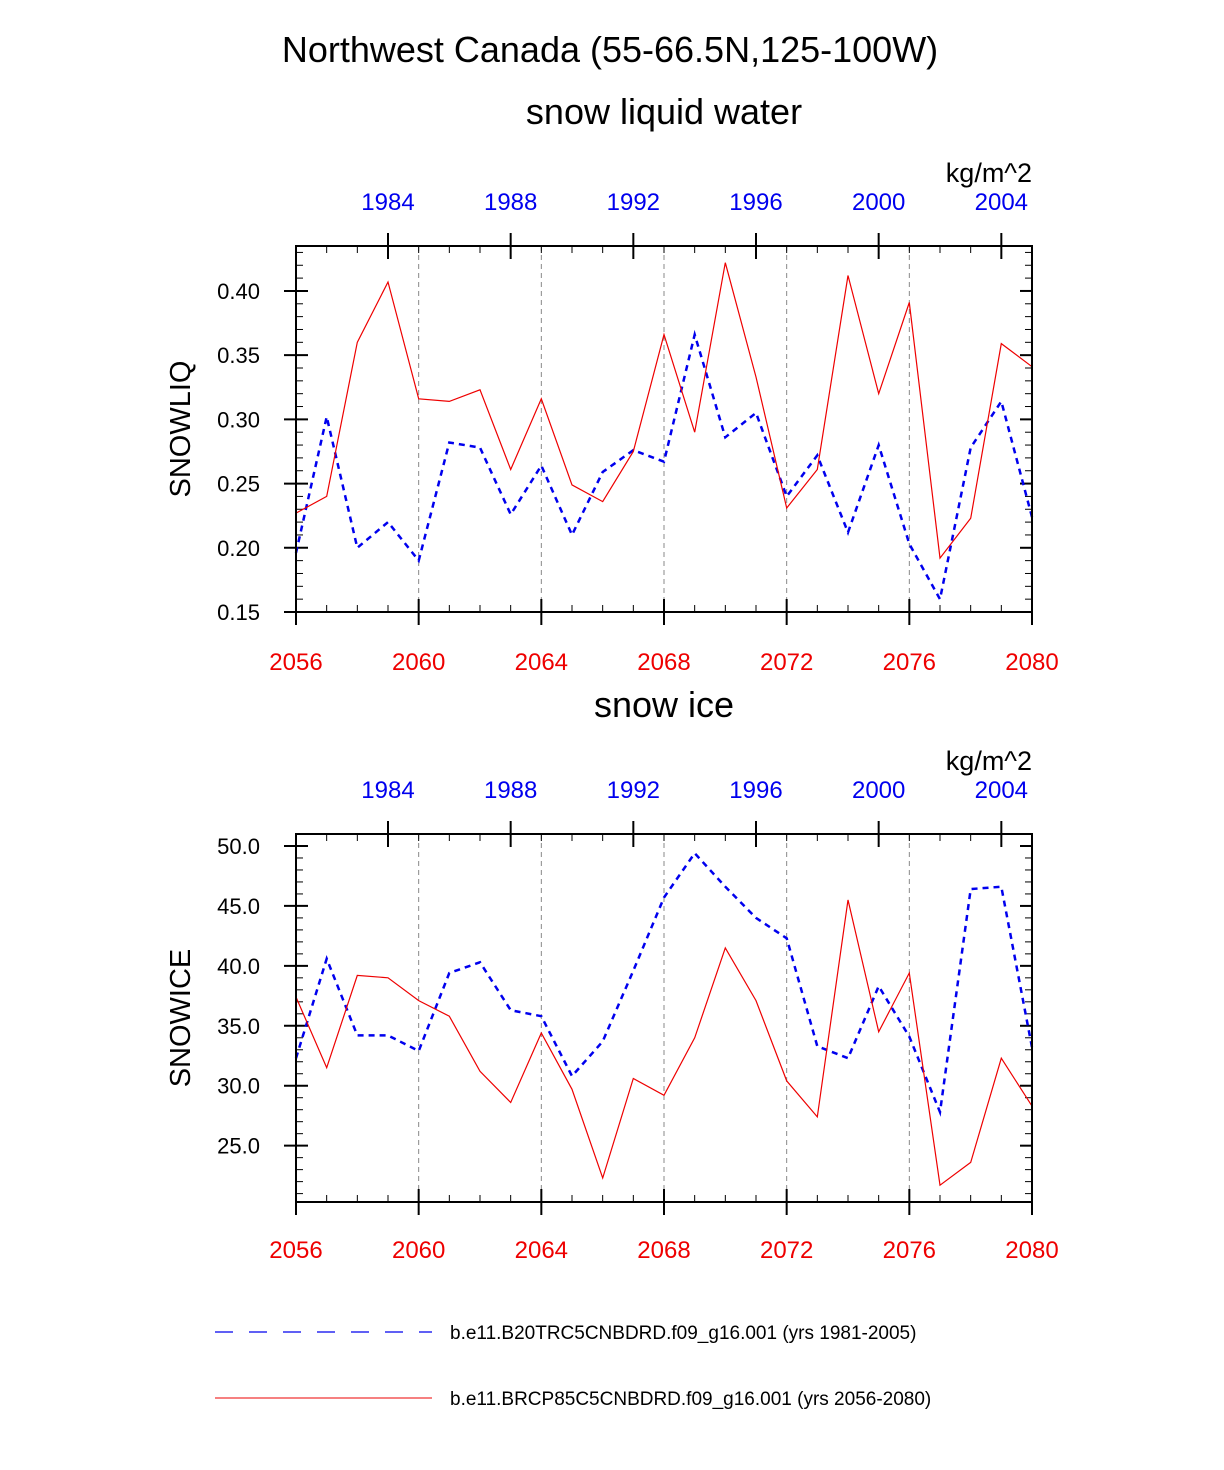 The width and height of the screenshot is (1224, 1470). What do you see at coordinates (664, 111) in the screenshot?
I see `chart-subtitle: snow liquid water` at bounding box center [664, 111].